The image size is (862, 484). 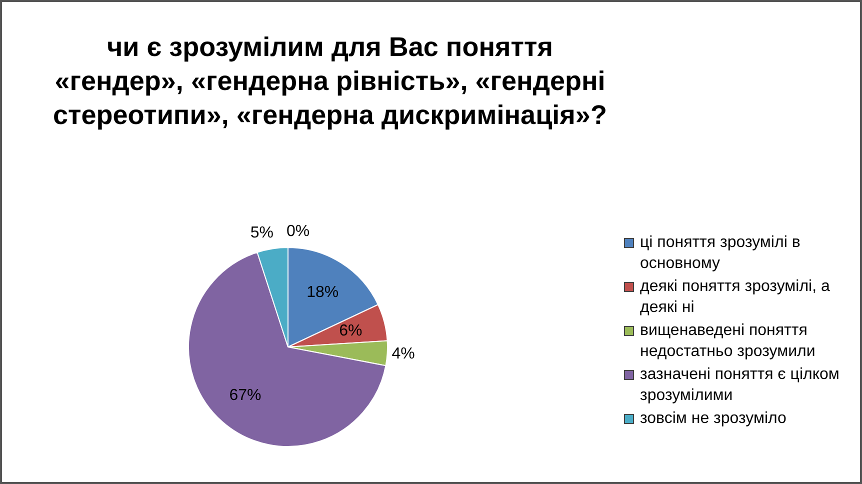 I want to click on data-label: 4%, so click(x=403, y=354).